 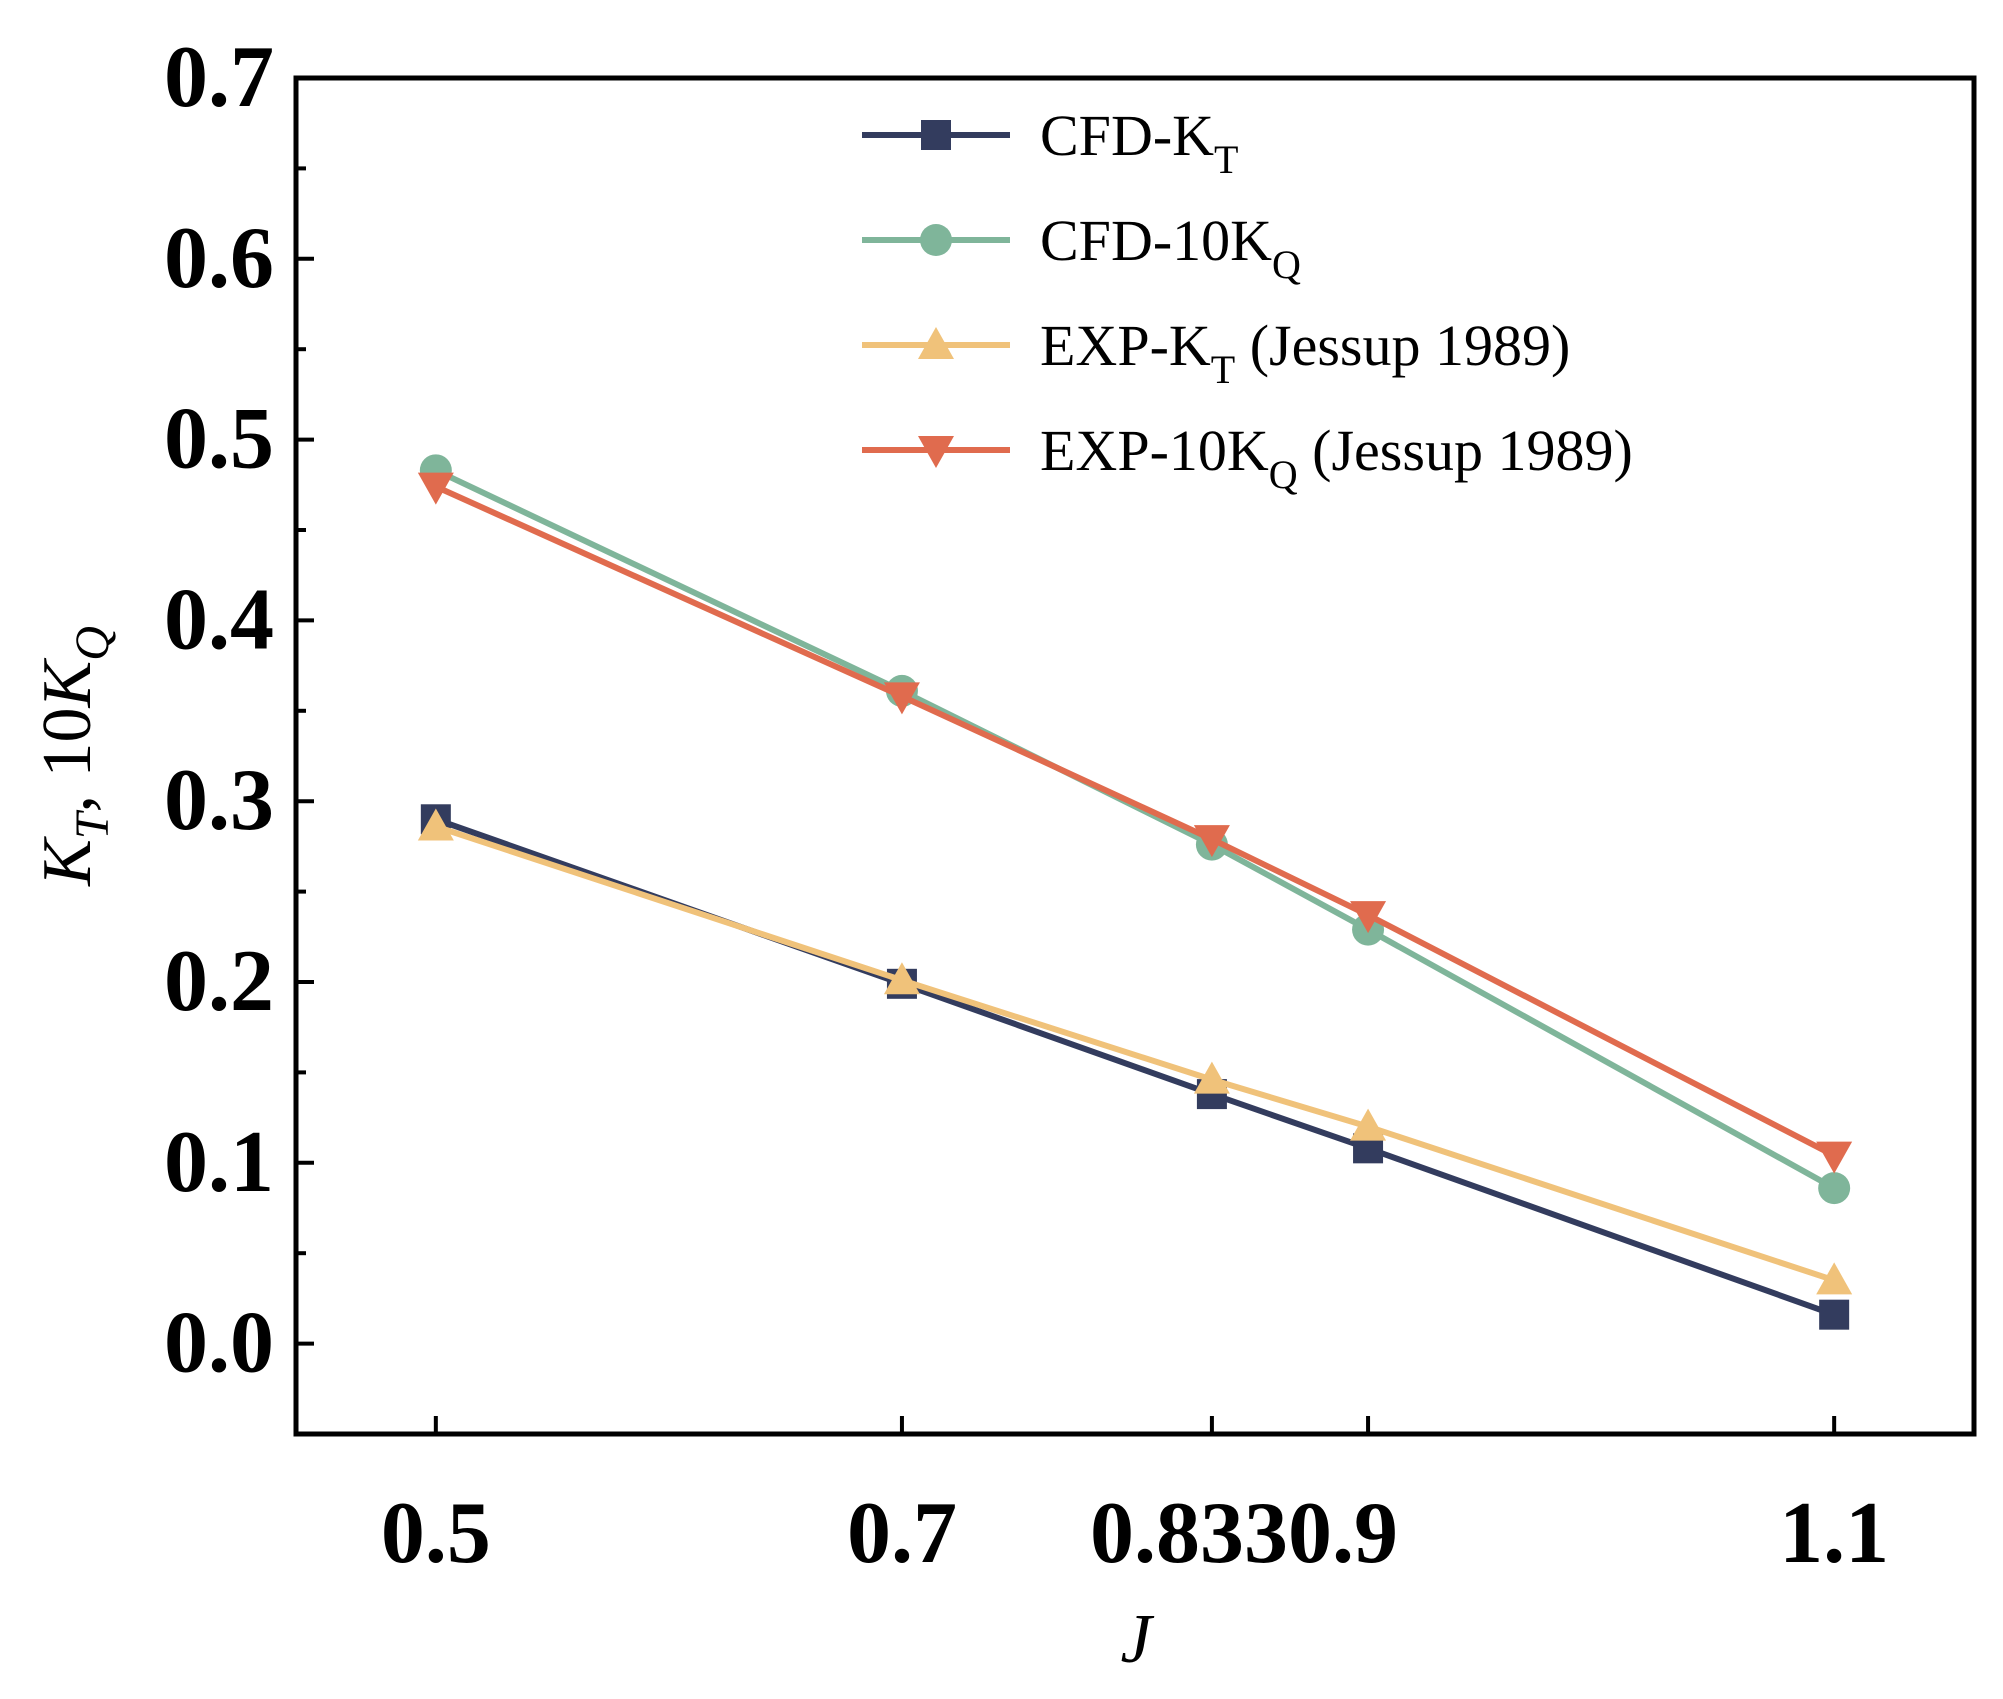 I want to click on y-axis-title-kt-sub: T, so click(x=92, y=824).